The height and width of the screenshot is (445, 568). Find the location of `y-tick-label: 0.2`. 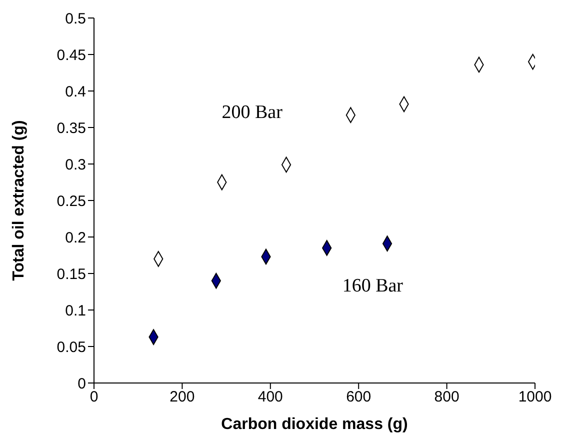

y-tick-label: 0.2 is located at coordinates (75, 237).